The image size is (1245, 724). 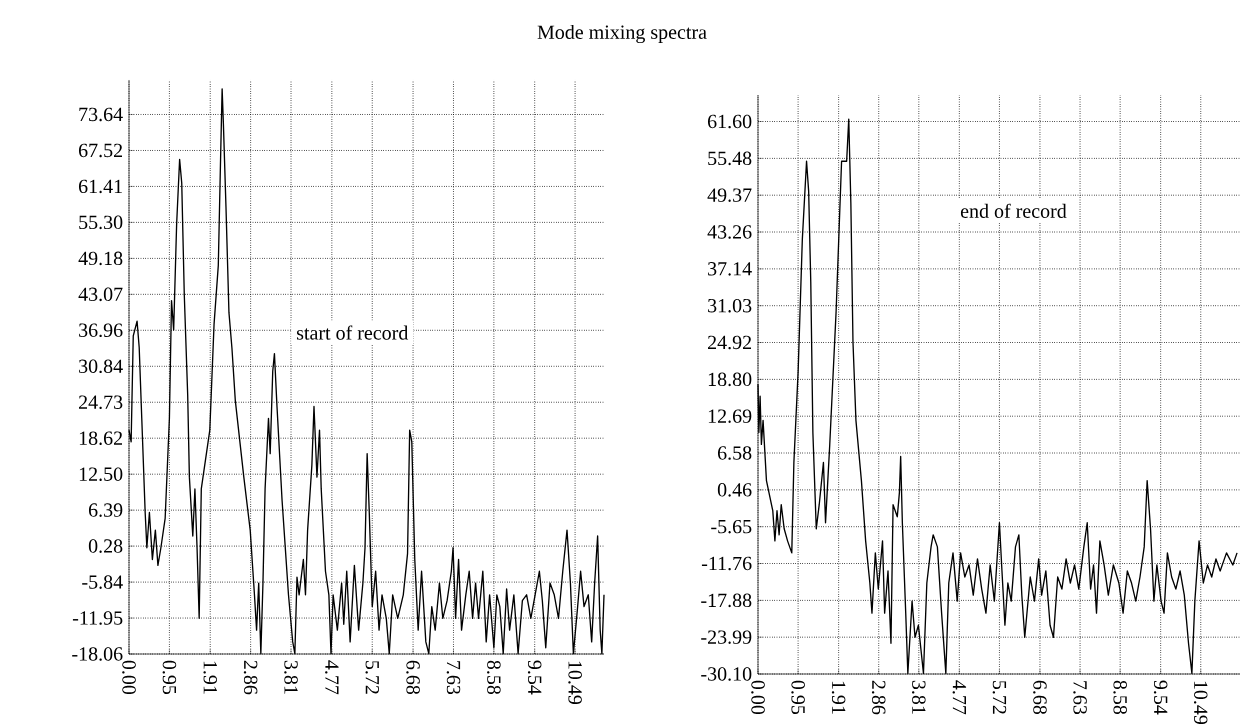 What do you see at coordinates (100, 294) in the screenshot?
I see `y-tick-label: 43.07` at bounding box center [100, 294].